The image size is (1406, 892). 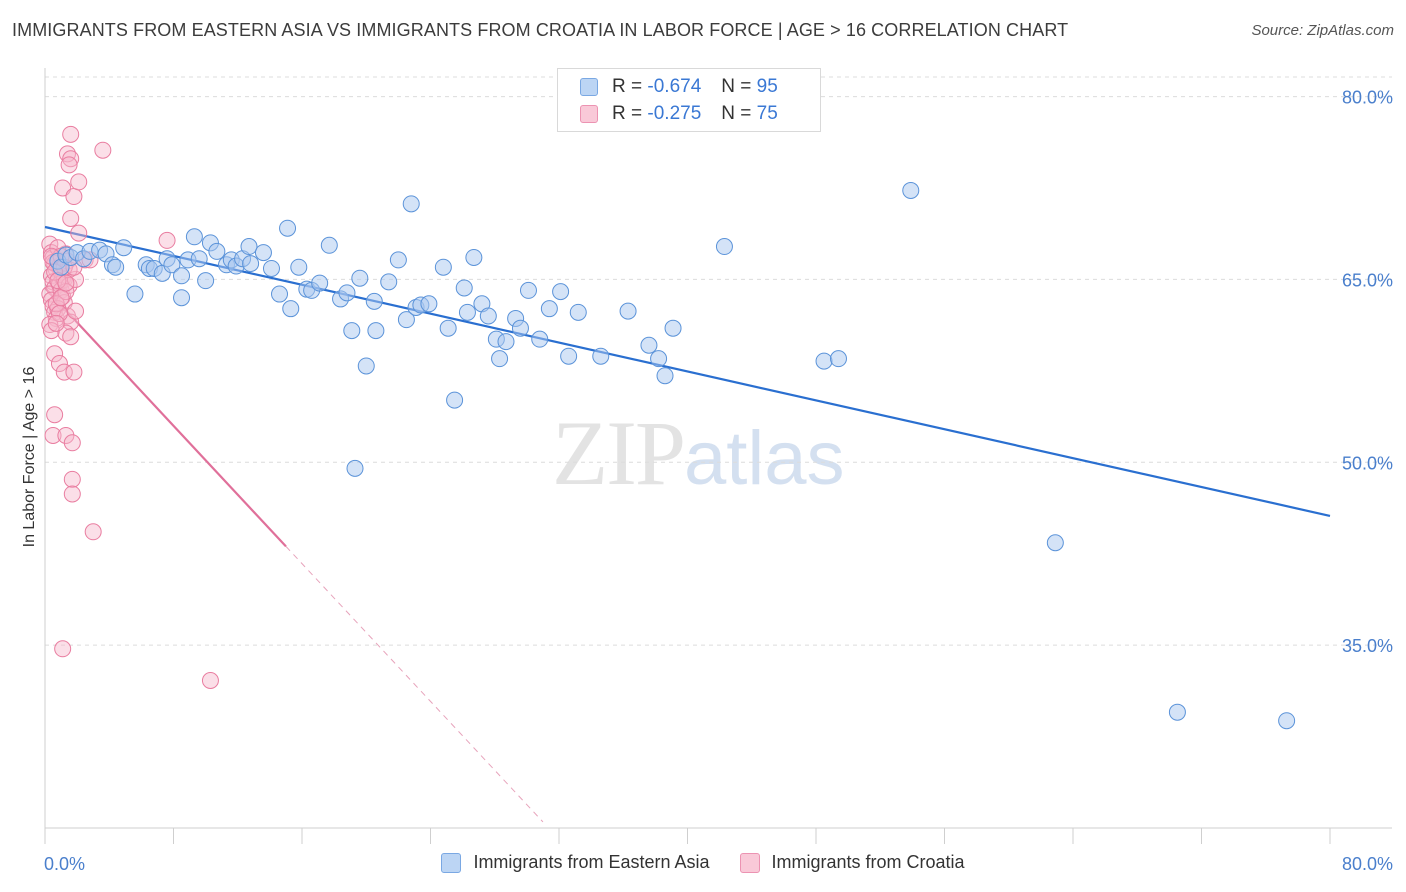 I want to click on legend-item-eastern-asia: Immigrants from Eastern Asia, so click(x=575, y=862).